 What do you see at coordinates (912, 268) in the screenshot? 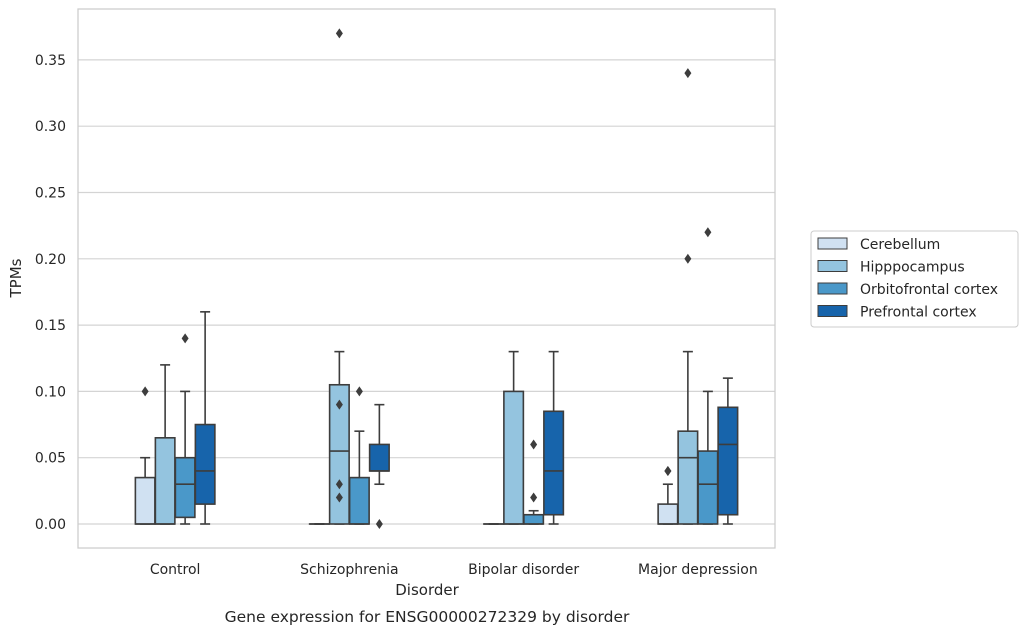
I see `legend-label: Hipppocampus` at bounding box center [912, 268].